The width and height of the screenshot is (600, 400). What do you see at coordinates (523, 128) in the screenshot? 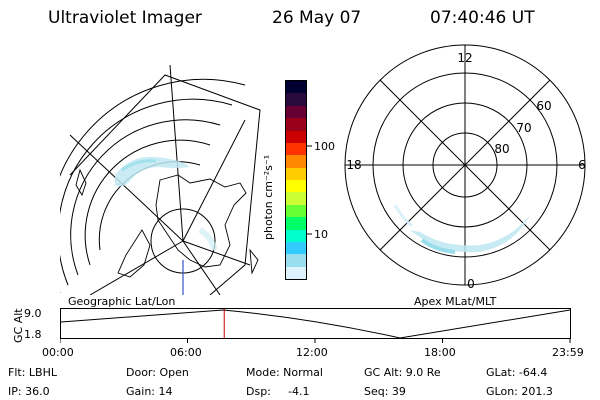
I see `mlat-label-70: 70` at bounding box center [523, 128].